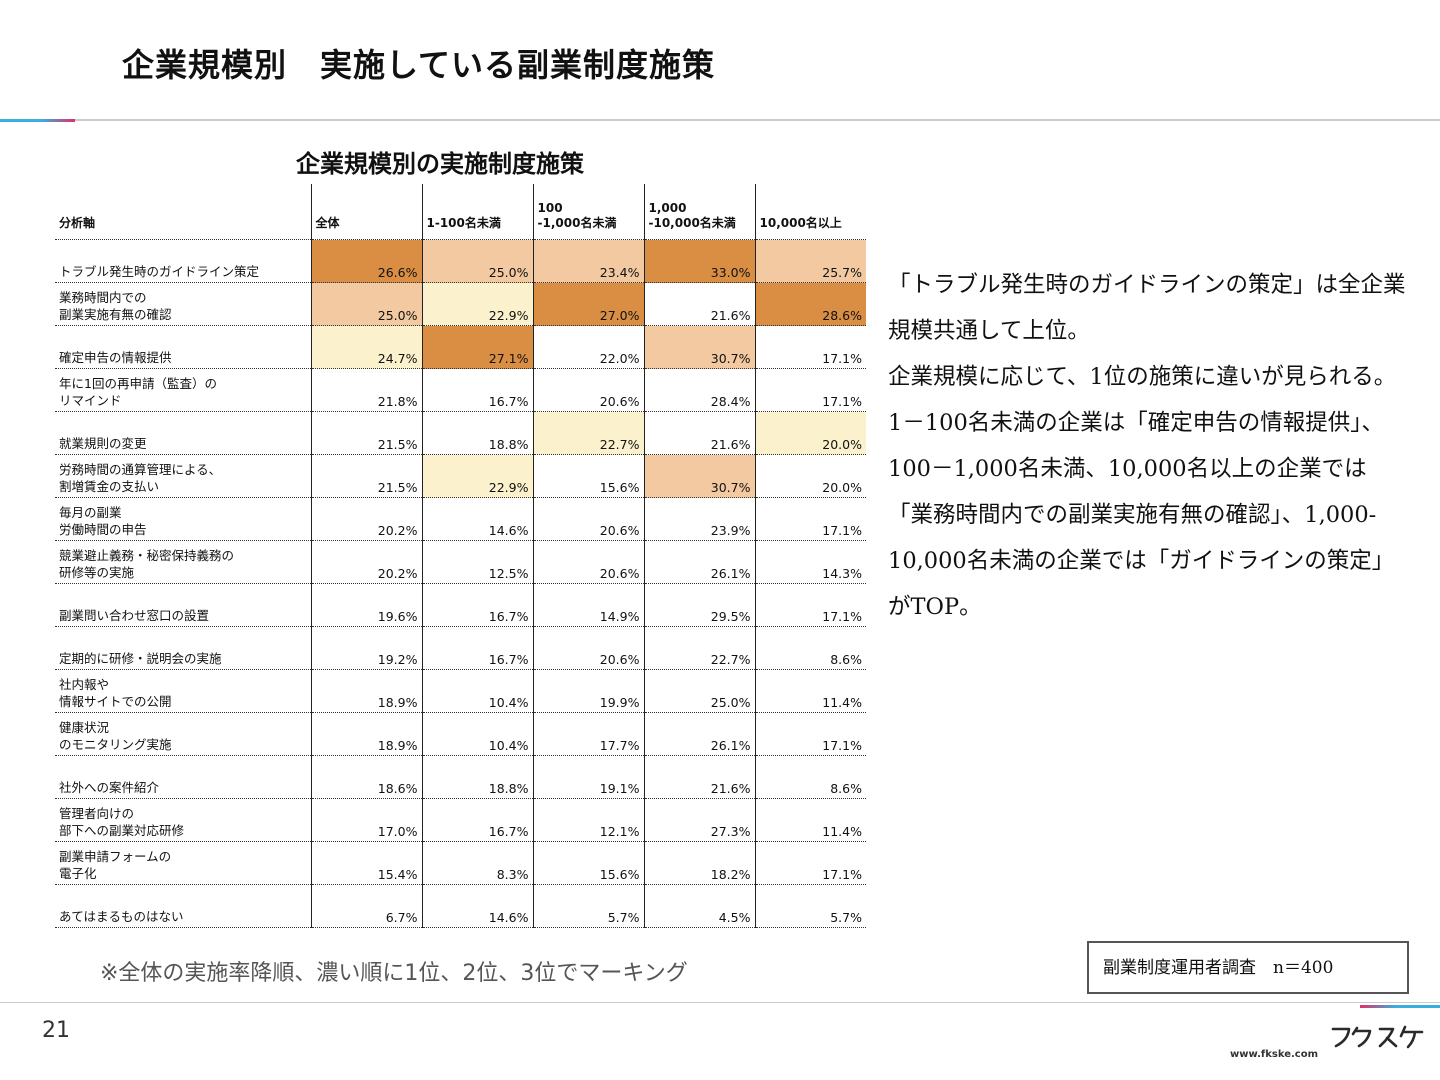 The image size is (1440, 1080). Describe the element at coordinates (183, 605) in the screenshot. I see `row-label: 副業問い合わせ窓口の設置` at that location.